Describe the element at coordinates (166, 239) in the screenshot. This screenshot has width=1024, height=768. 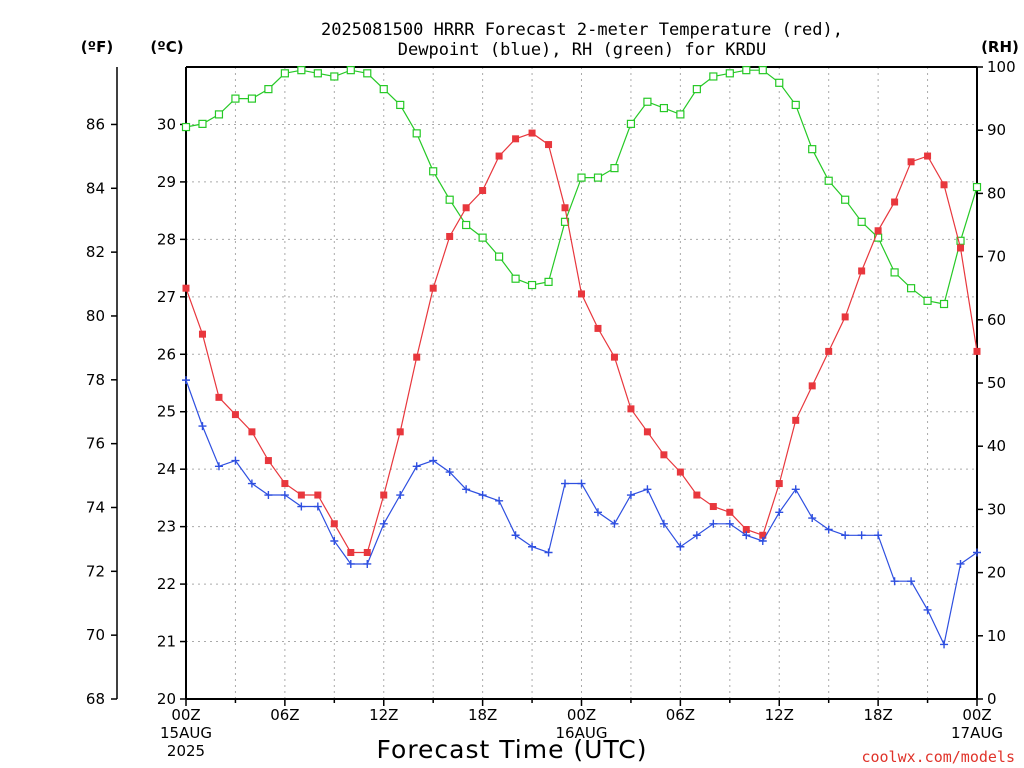
I see `celsius-tick-label: 28` at that location.